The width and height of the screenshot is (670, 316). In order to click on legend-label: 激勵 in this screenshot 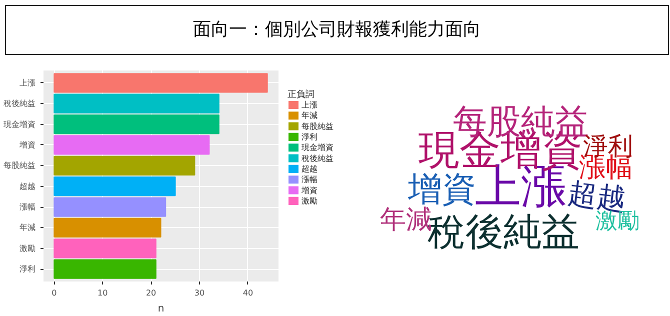, I will do `click(310, 201)`.